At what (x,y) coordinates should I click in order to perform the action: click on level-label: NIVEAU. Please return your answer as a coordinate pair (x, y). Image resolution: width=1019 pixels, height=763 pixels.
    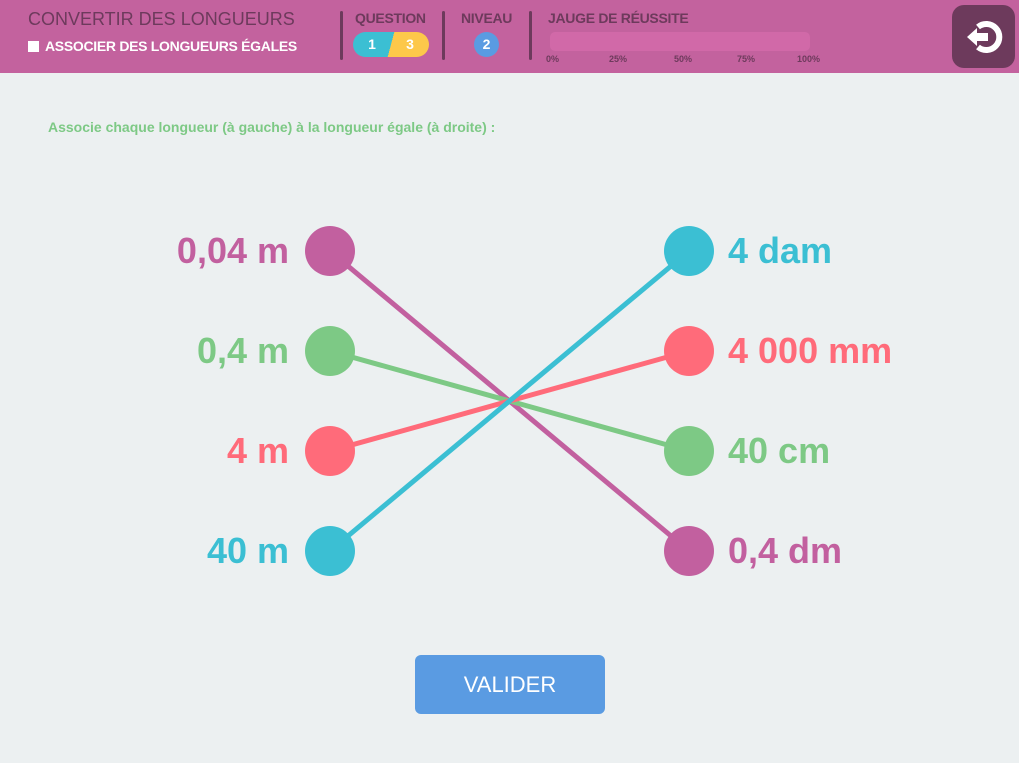
    Looking at the image, I should click on (487, 18).